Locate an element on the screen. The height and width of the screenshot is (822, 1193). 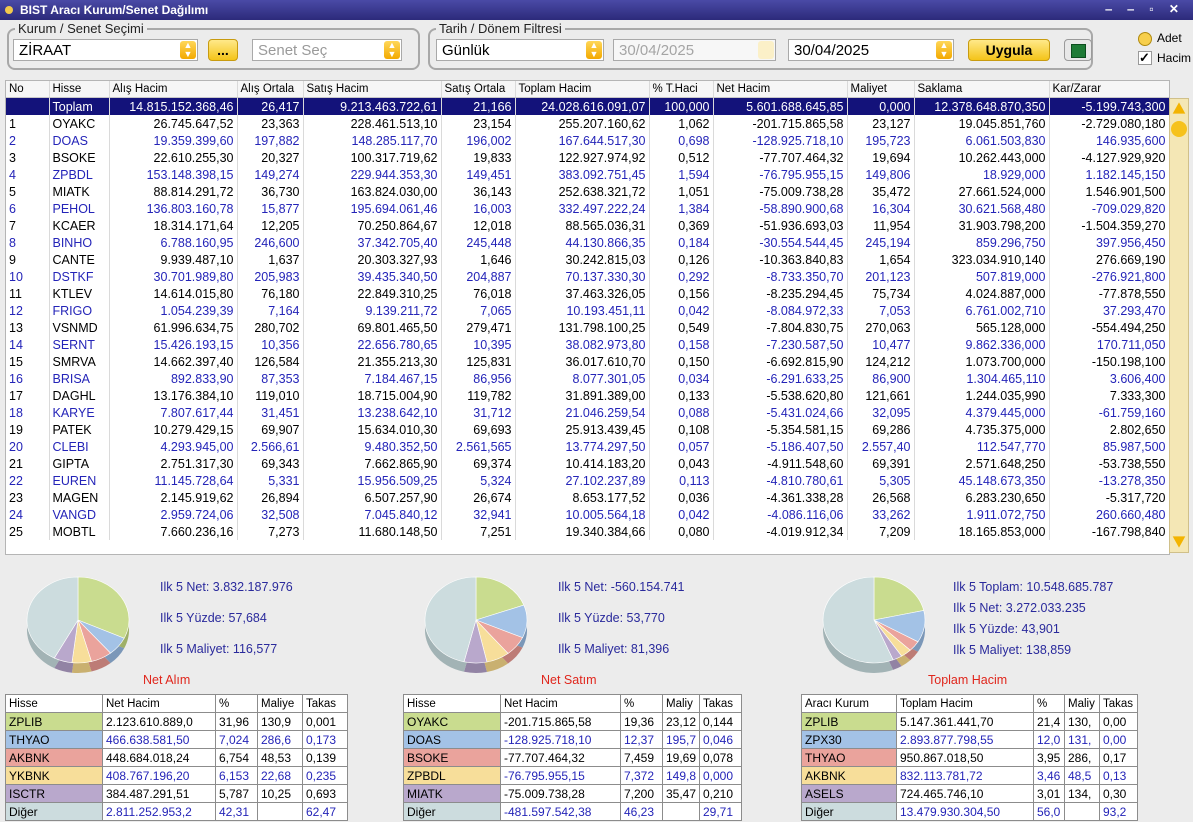
cell: 2.571.648,250 is located at coordinates (982, 463).